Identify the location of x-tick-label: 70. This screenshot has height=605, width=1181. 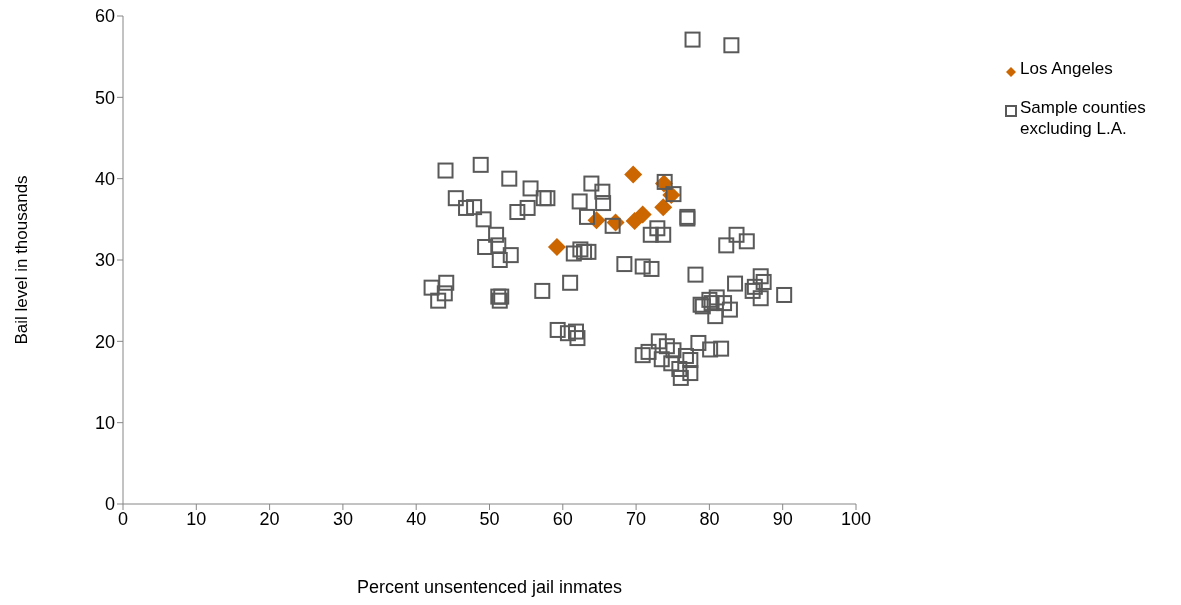
(636, 518).